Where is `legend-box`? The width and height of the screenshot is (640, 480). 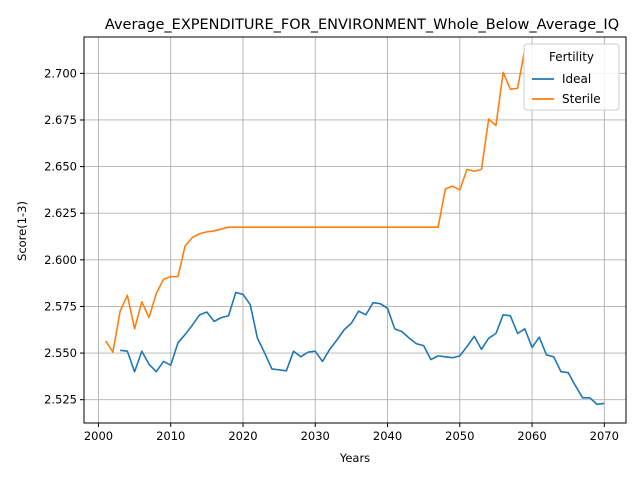
legend-box is located at coordinates (571, 77).